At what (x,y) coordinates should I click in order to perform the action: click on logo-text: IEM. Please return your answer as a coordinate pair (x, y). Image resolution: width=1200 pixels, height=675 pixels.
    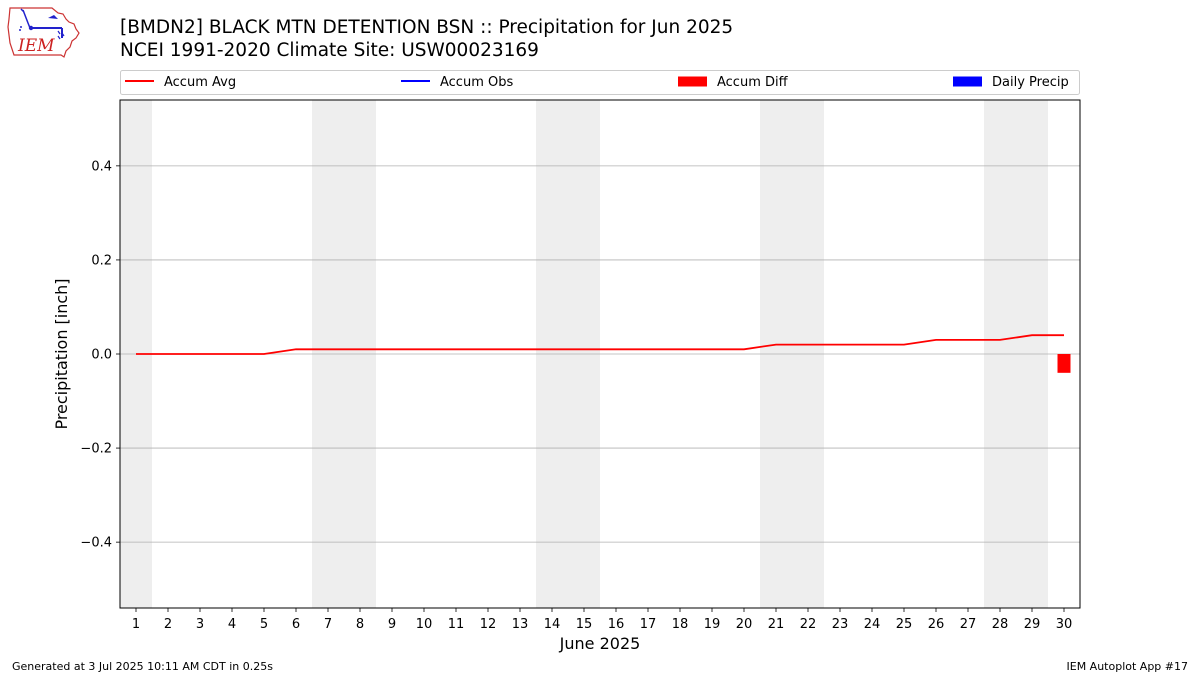
    Looking at the image, I should click on (36, 46).